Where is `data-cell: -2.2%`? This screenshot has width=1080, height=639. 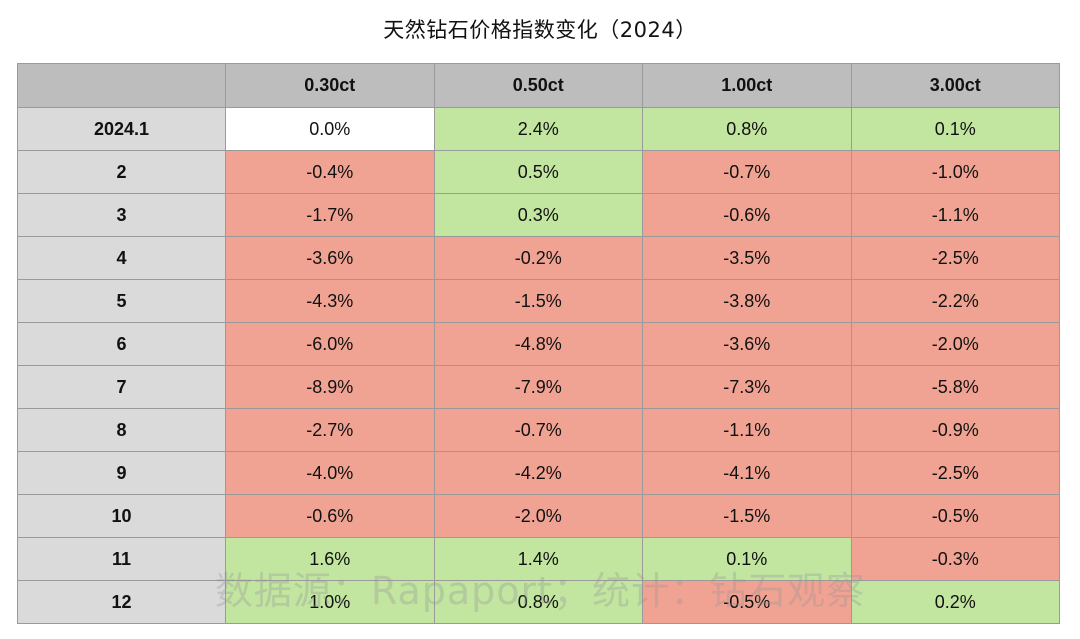 data-cell: -2.2% is located at coordinates (955, 301).